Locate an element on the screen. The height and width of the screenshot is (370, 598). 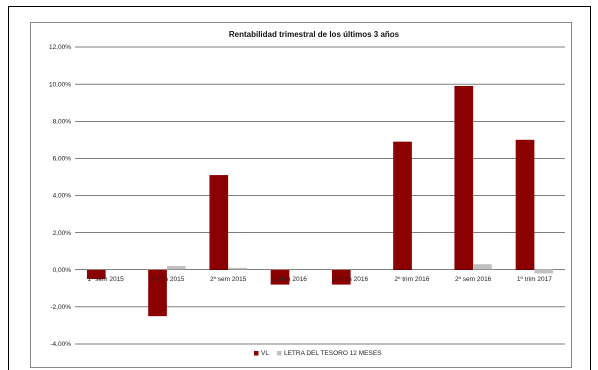
x-tick-label: 1º trim 2015 is located at coordinates (166, 279).